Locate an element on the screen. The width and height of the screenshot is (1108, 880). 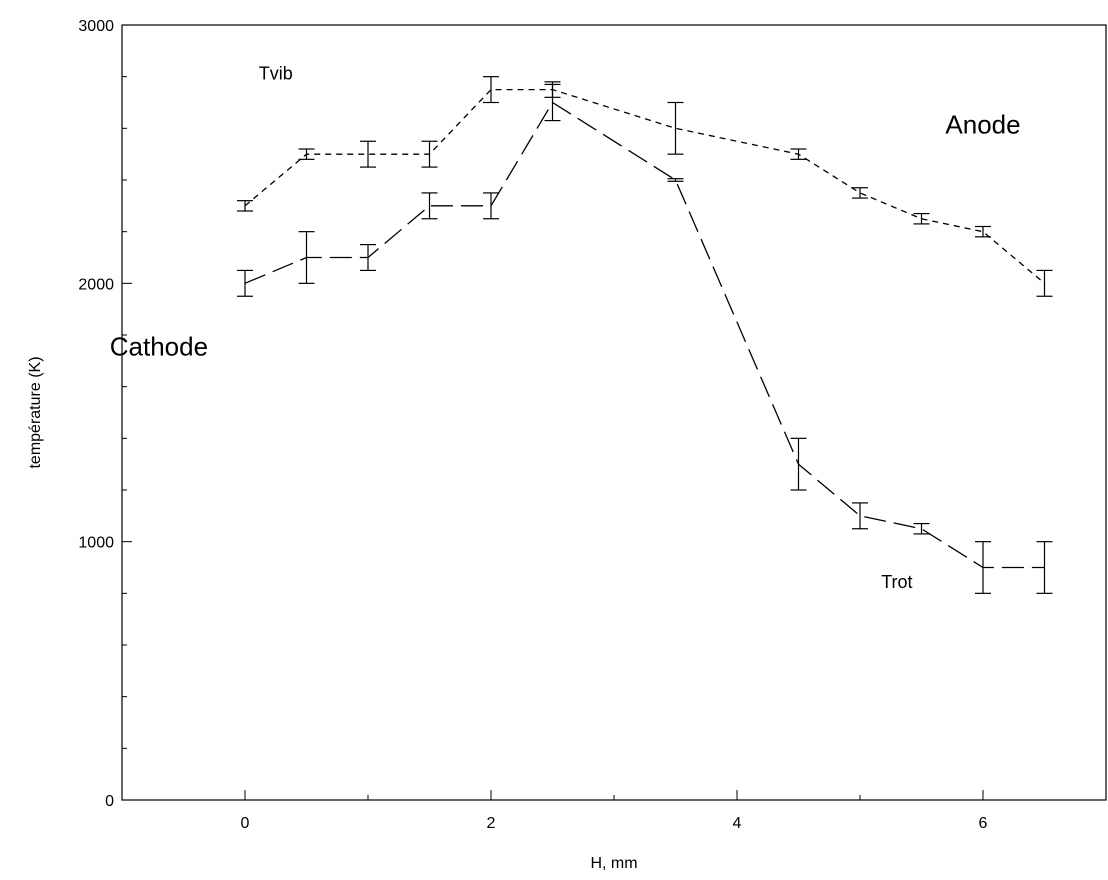
annotation-cathode: Cathode is located at coordinates (159, 347).